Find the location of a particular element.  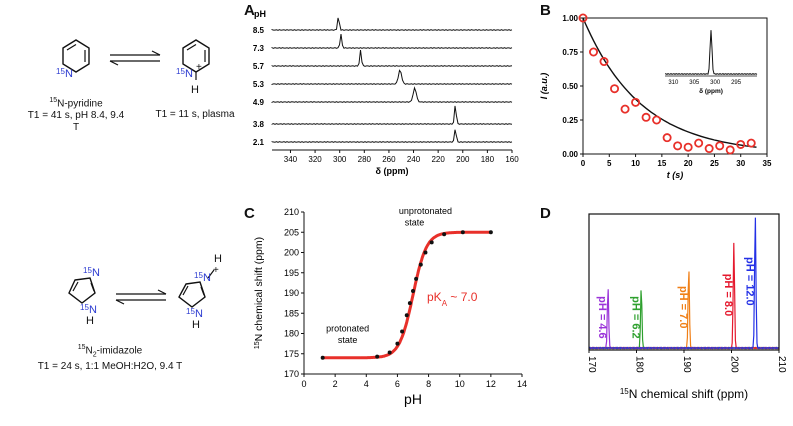

panel-b-x-tick-label: 25 is located at coordinates (714, 163).